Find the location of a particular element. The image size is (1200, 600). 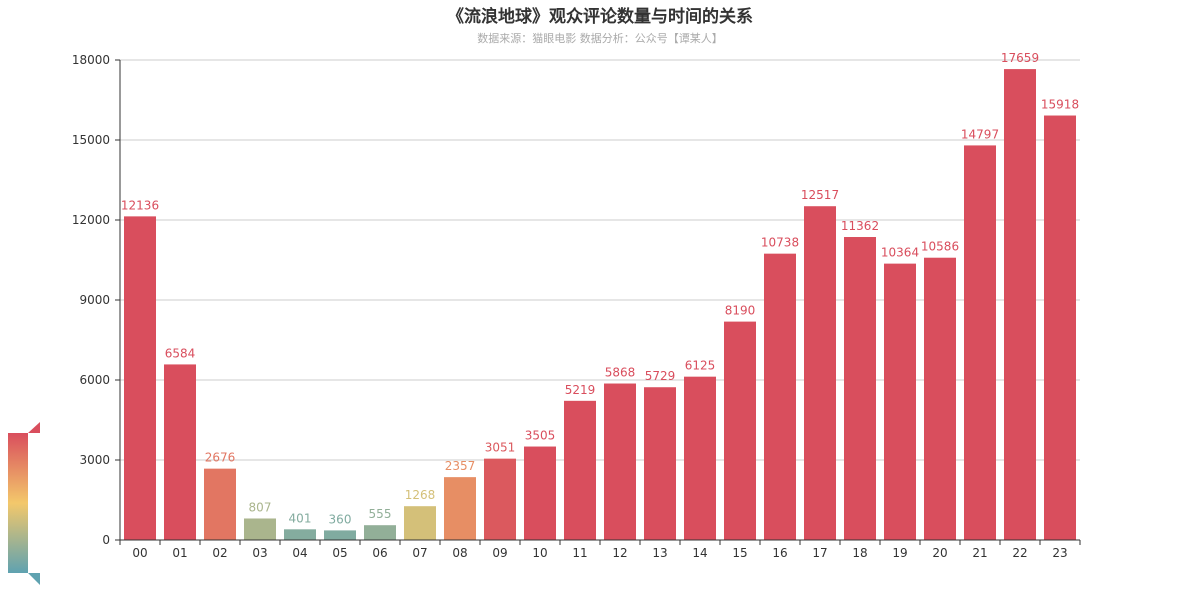

data-label: 401 is located at coordinates (300, 518).